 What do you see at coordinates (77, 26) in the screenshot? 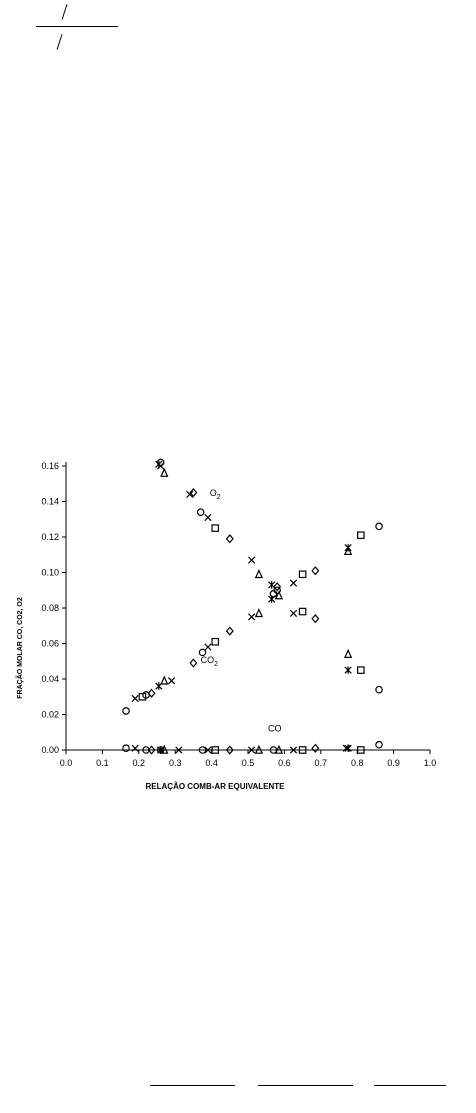
I see `top-rule` at bounding box center [77, 26].